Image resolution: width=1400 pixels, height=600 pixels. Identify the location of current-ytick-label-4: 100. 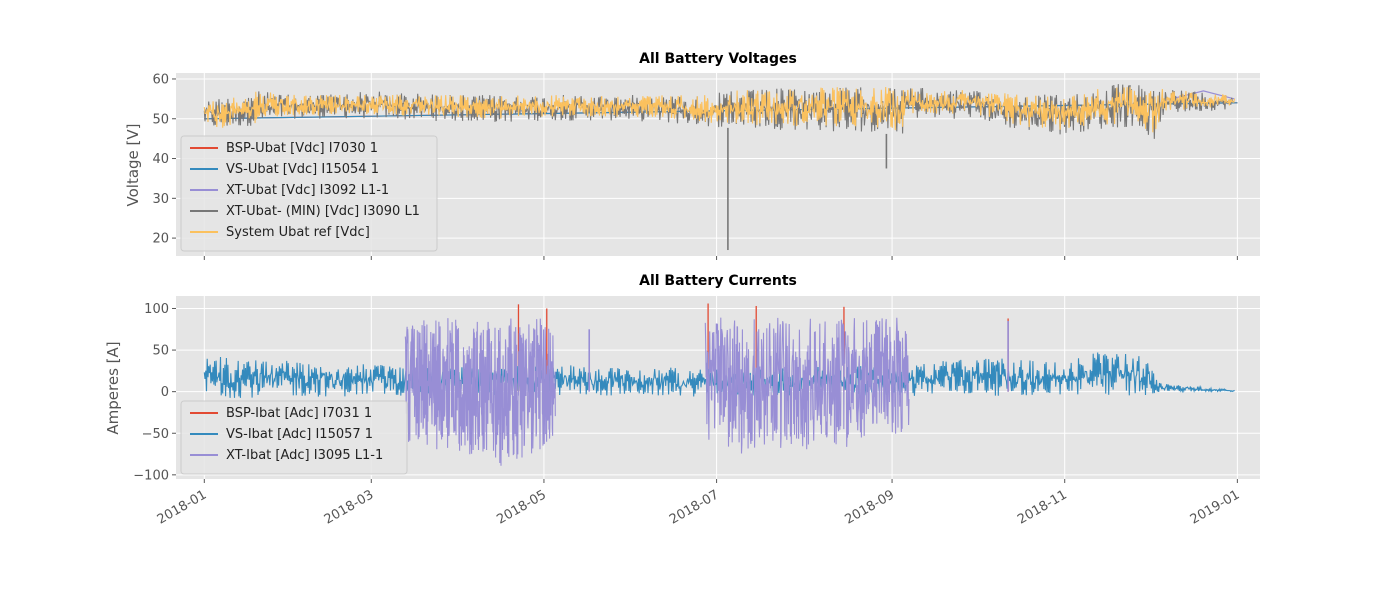
(156, 309).